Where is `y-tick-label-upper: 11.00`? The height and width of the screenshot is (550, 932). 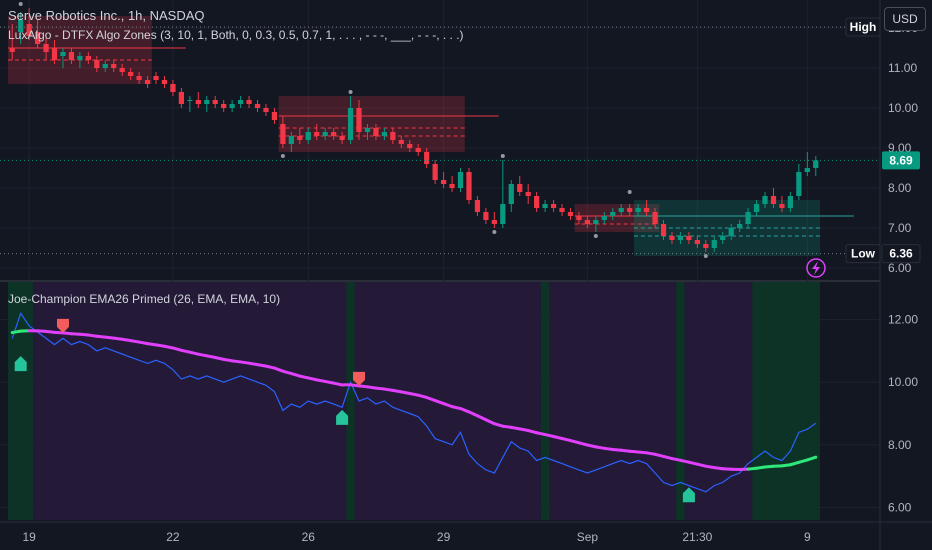
y-tick-label-upper: 11.00 is located at coordinates (902, 68).